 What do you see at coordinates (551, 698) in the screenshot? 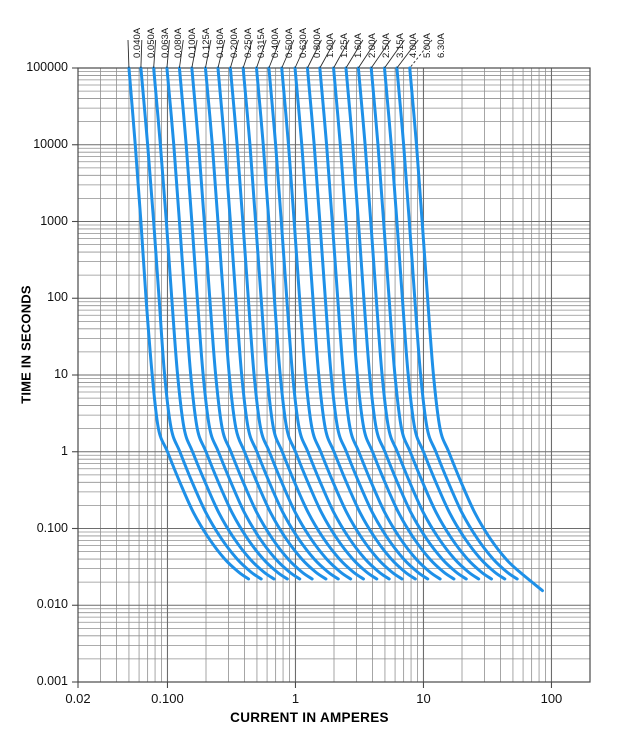
I see `x-tick-label: 100` at bounding box center [551, 698].